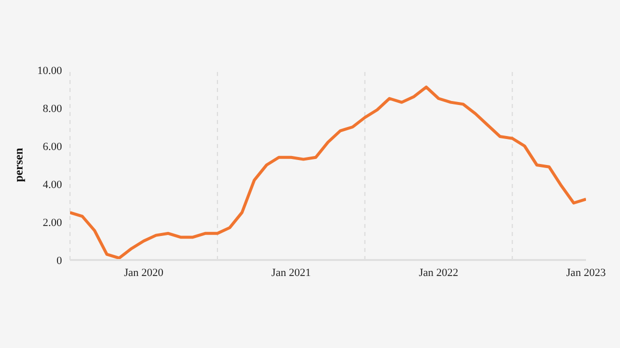  Describe the element at coordinates (144, 272) in the screenshot. I see `x-tick-label: Jan 2020` at that location.